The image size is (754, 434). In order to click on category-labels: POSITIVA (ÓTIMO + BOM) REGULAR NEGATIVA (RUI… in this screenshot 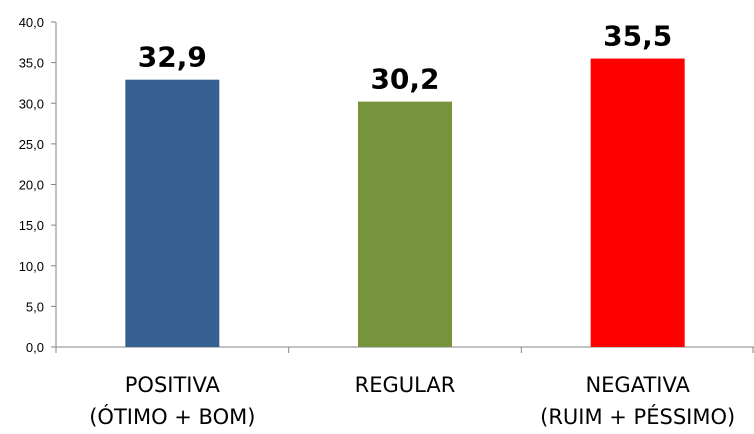, I will do `click(412, 401)`.